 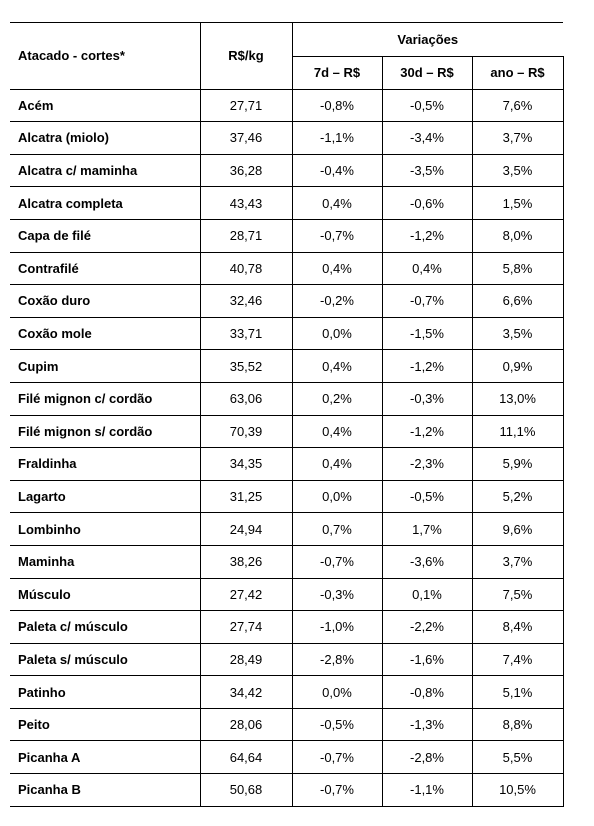 What do you see at coordinates (105, 301) in the screenshot?
I see `cut-name: Coxão duro` at bounding box center [105, 301].